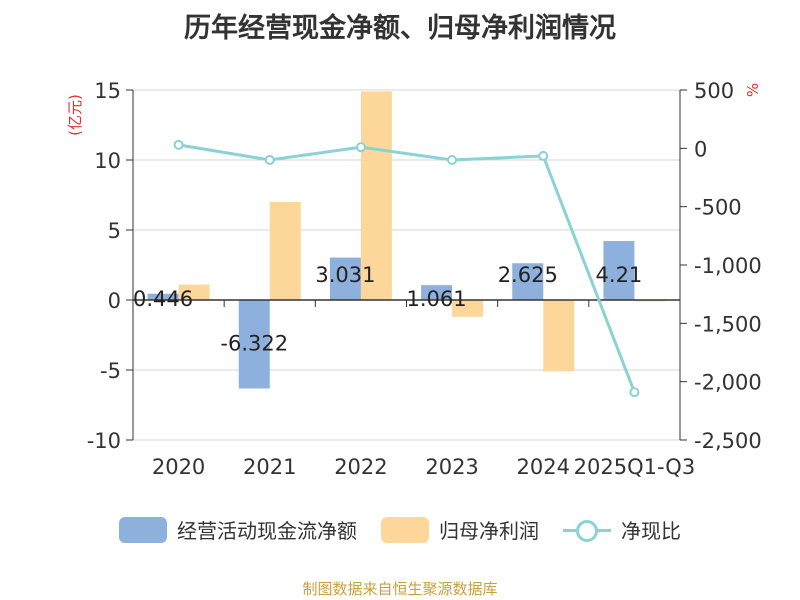 The image size is (800, 600). What do you see at coordinates (451, 467) in the screenshot?
I see `x-axis-category-label: 2023` at bounding box center [451, 467].